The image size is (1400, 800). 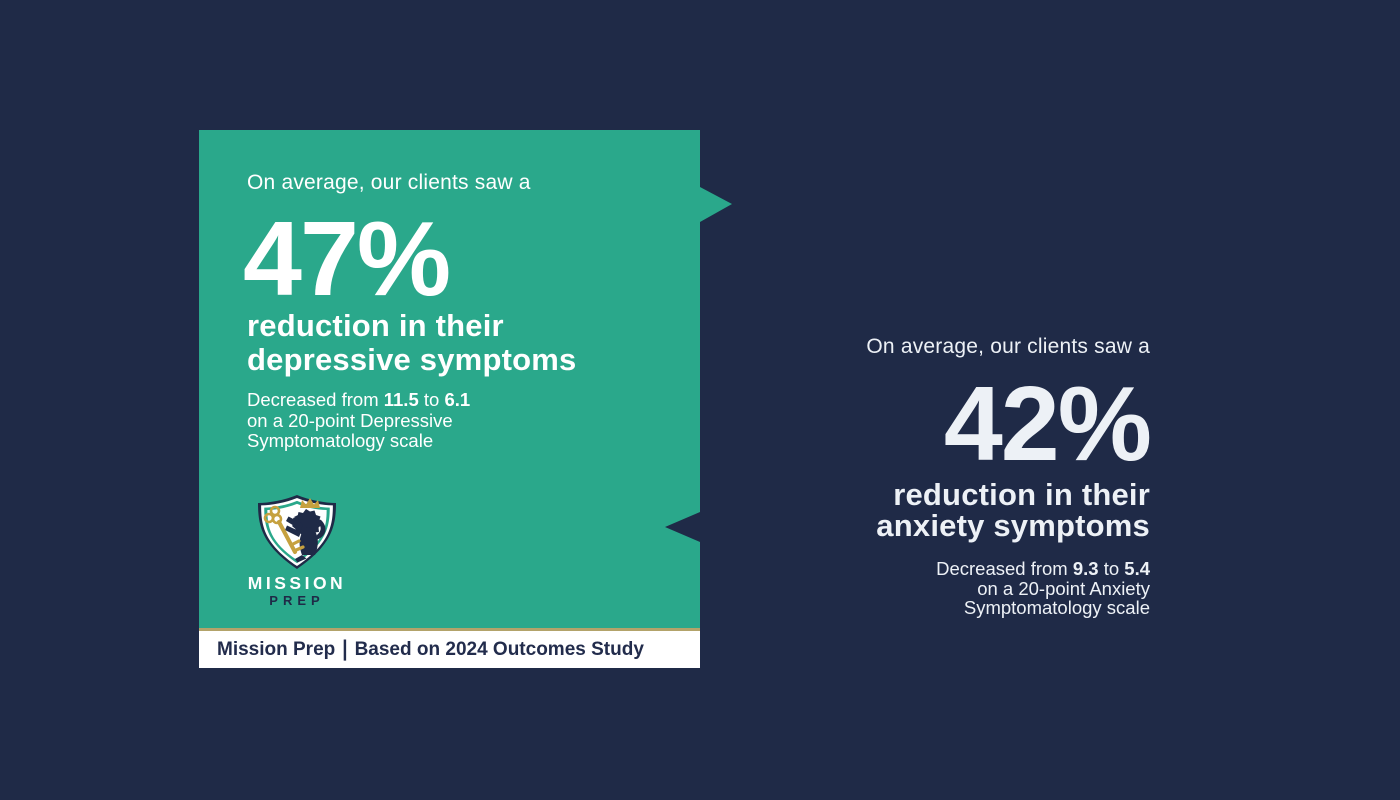 I want to click on stat-headline-line2: depressive symptoms, so click(x=412, y=359).